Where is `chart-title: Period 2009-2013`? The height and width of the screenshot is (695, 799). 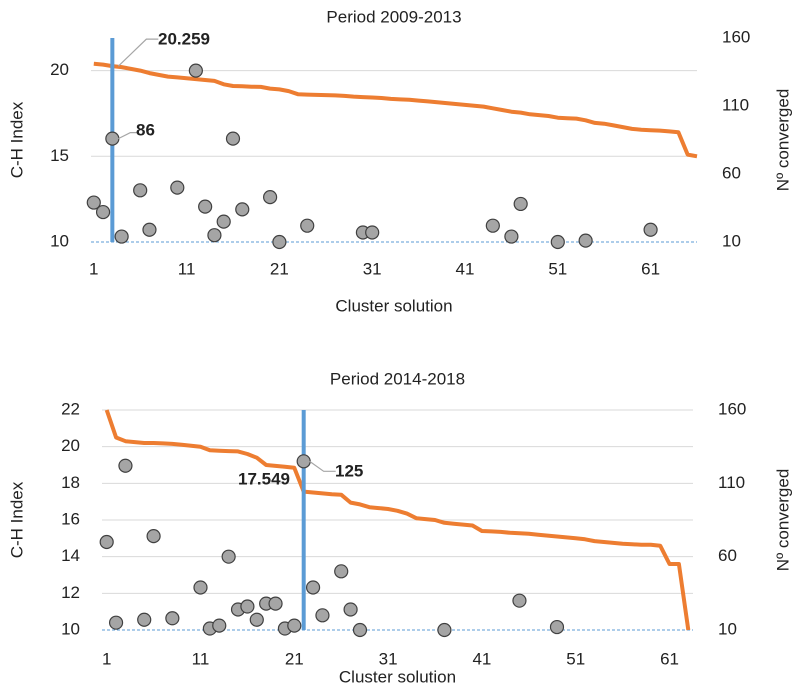 chart-title: Period 2009-2013 is located at coordinates (393, 16).